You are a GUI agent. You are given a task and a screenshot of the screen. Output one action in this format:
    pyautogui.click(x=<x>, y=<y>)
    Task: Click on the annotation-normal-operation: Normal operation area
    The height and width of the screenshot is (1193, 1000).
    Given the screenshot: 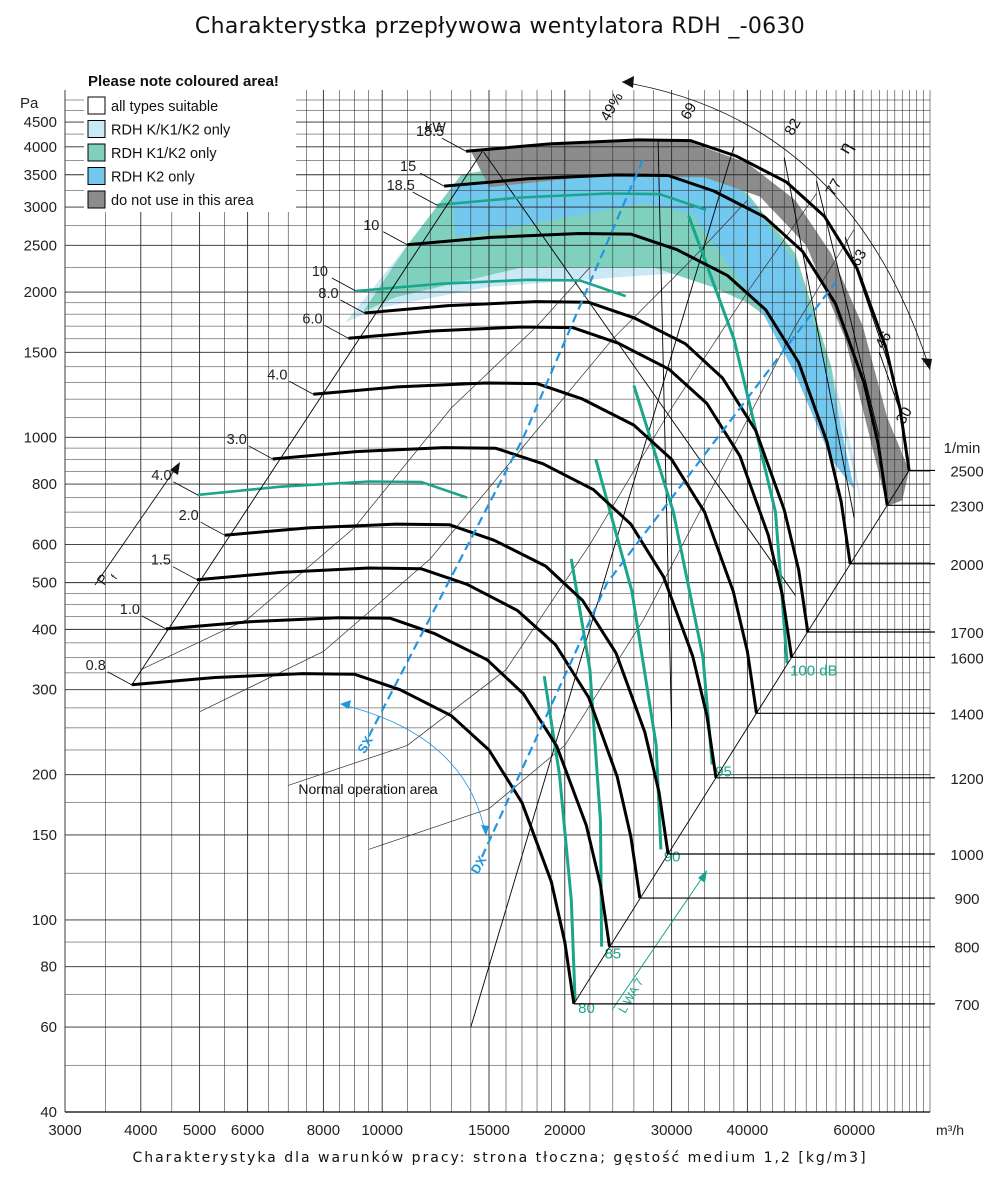 What is the action you would take?
    pyautogui.click(x=368, y=789)
    